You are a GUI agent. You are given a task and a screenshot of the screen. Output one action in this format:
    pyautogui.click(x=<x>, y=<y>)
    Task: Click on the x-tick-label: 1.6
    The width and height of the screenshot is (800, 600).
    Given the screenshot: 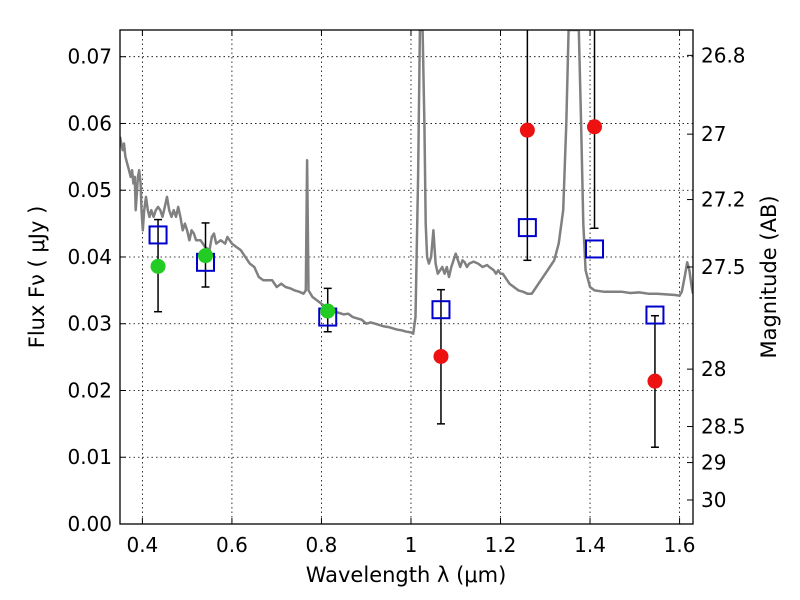 What is the action you would take?
    pyautogui.click(x=680, y=545)
    